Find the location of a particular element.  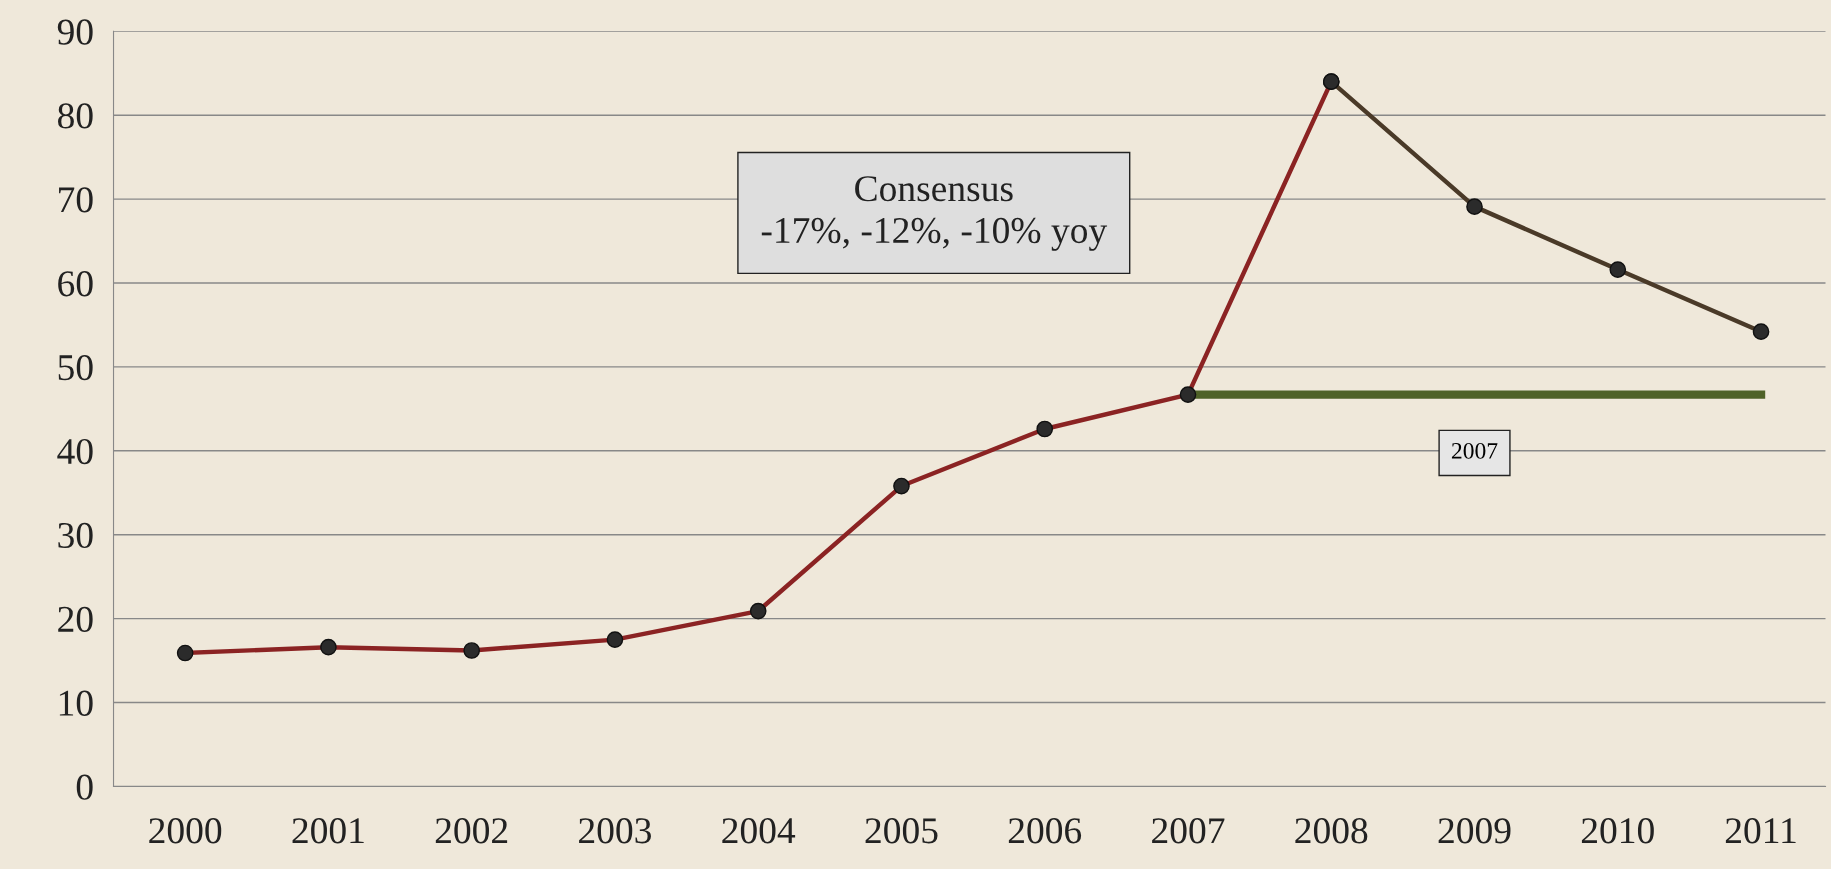

x-tick-label: 2010 is located at coordinates (1617, 831).